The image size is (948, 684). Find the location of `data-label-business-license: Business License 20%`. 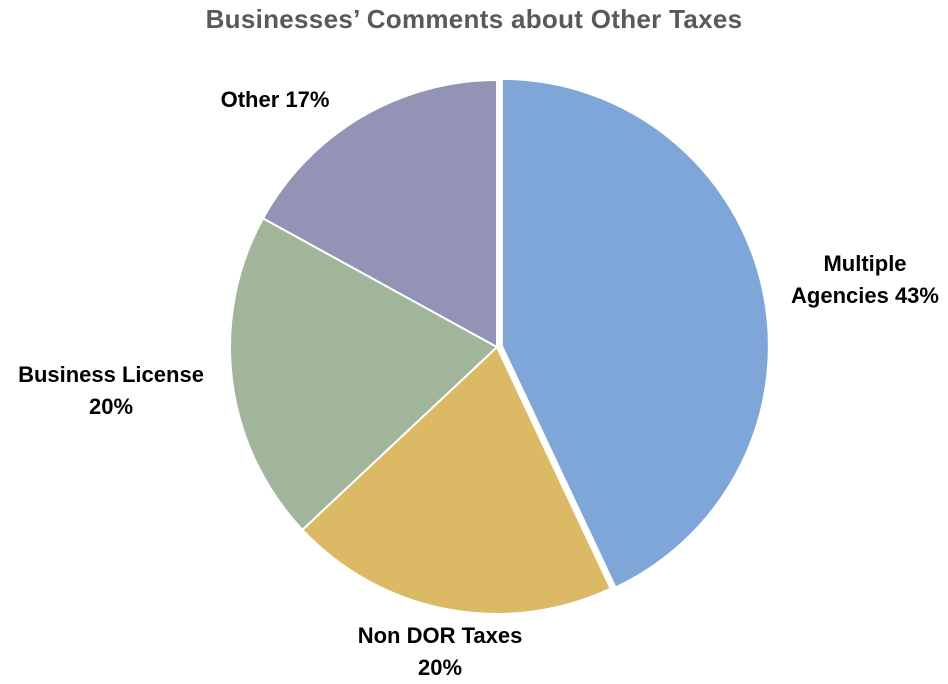

data-label-business-license: Business License 20% is located at coordinates (111, 391).